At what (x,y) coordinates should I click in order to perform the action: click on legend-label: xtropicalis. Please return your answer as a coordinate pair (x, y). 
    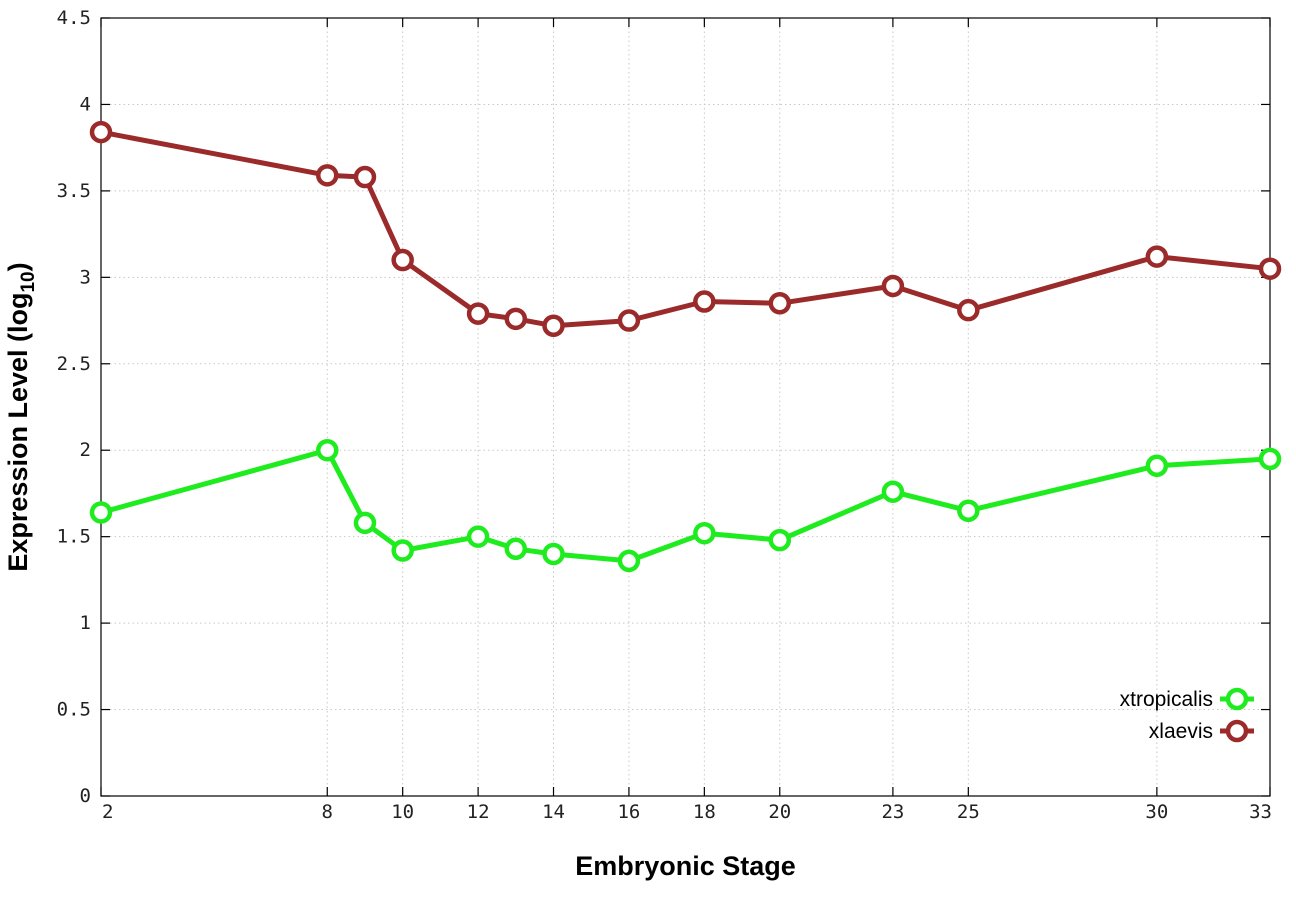
    Looking at the image, I should click on (1166, 699).